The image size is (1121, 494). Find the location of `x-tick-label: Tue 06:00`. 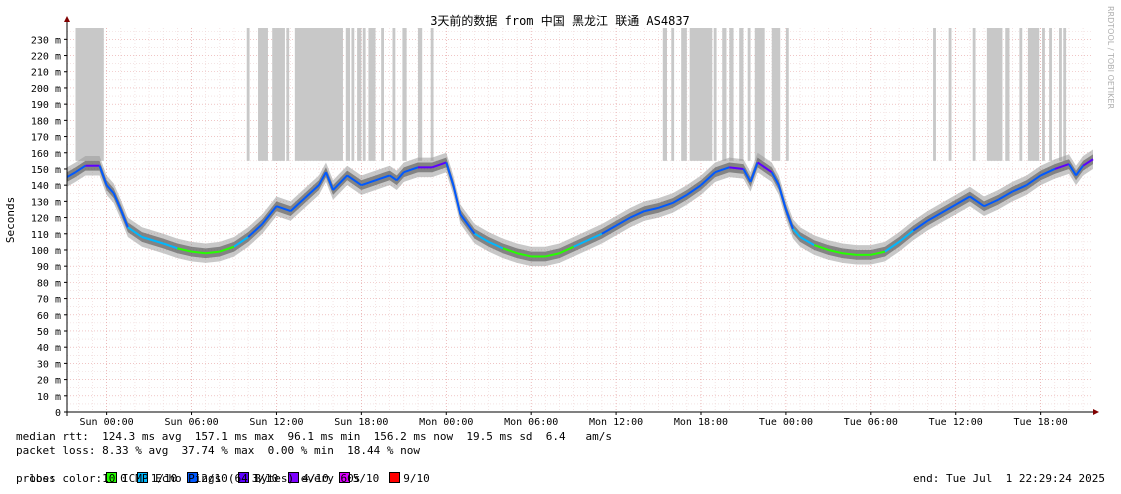

x-tick-label: Tue 06:00 is located at coordinates (871, 422).